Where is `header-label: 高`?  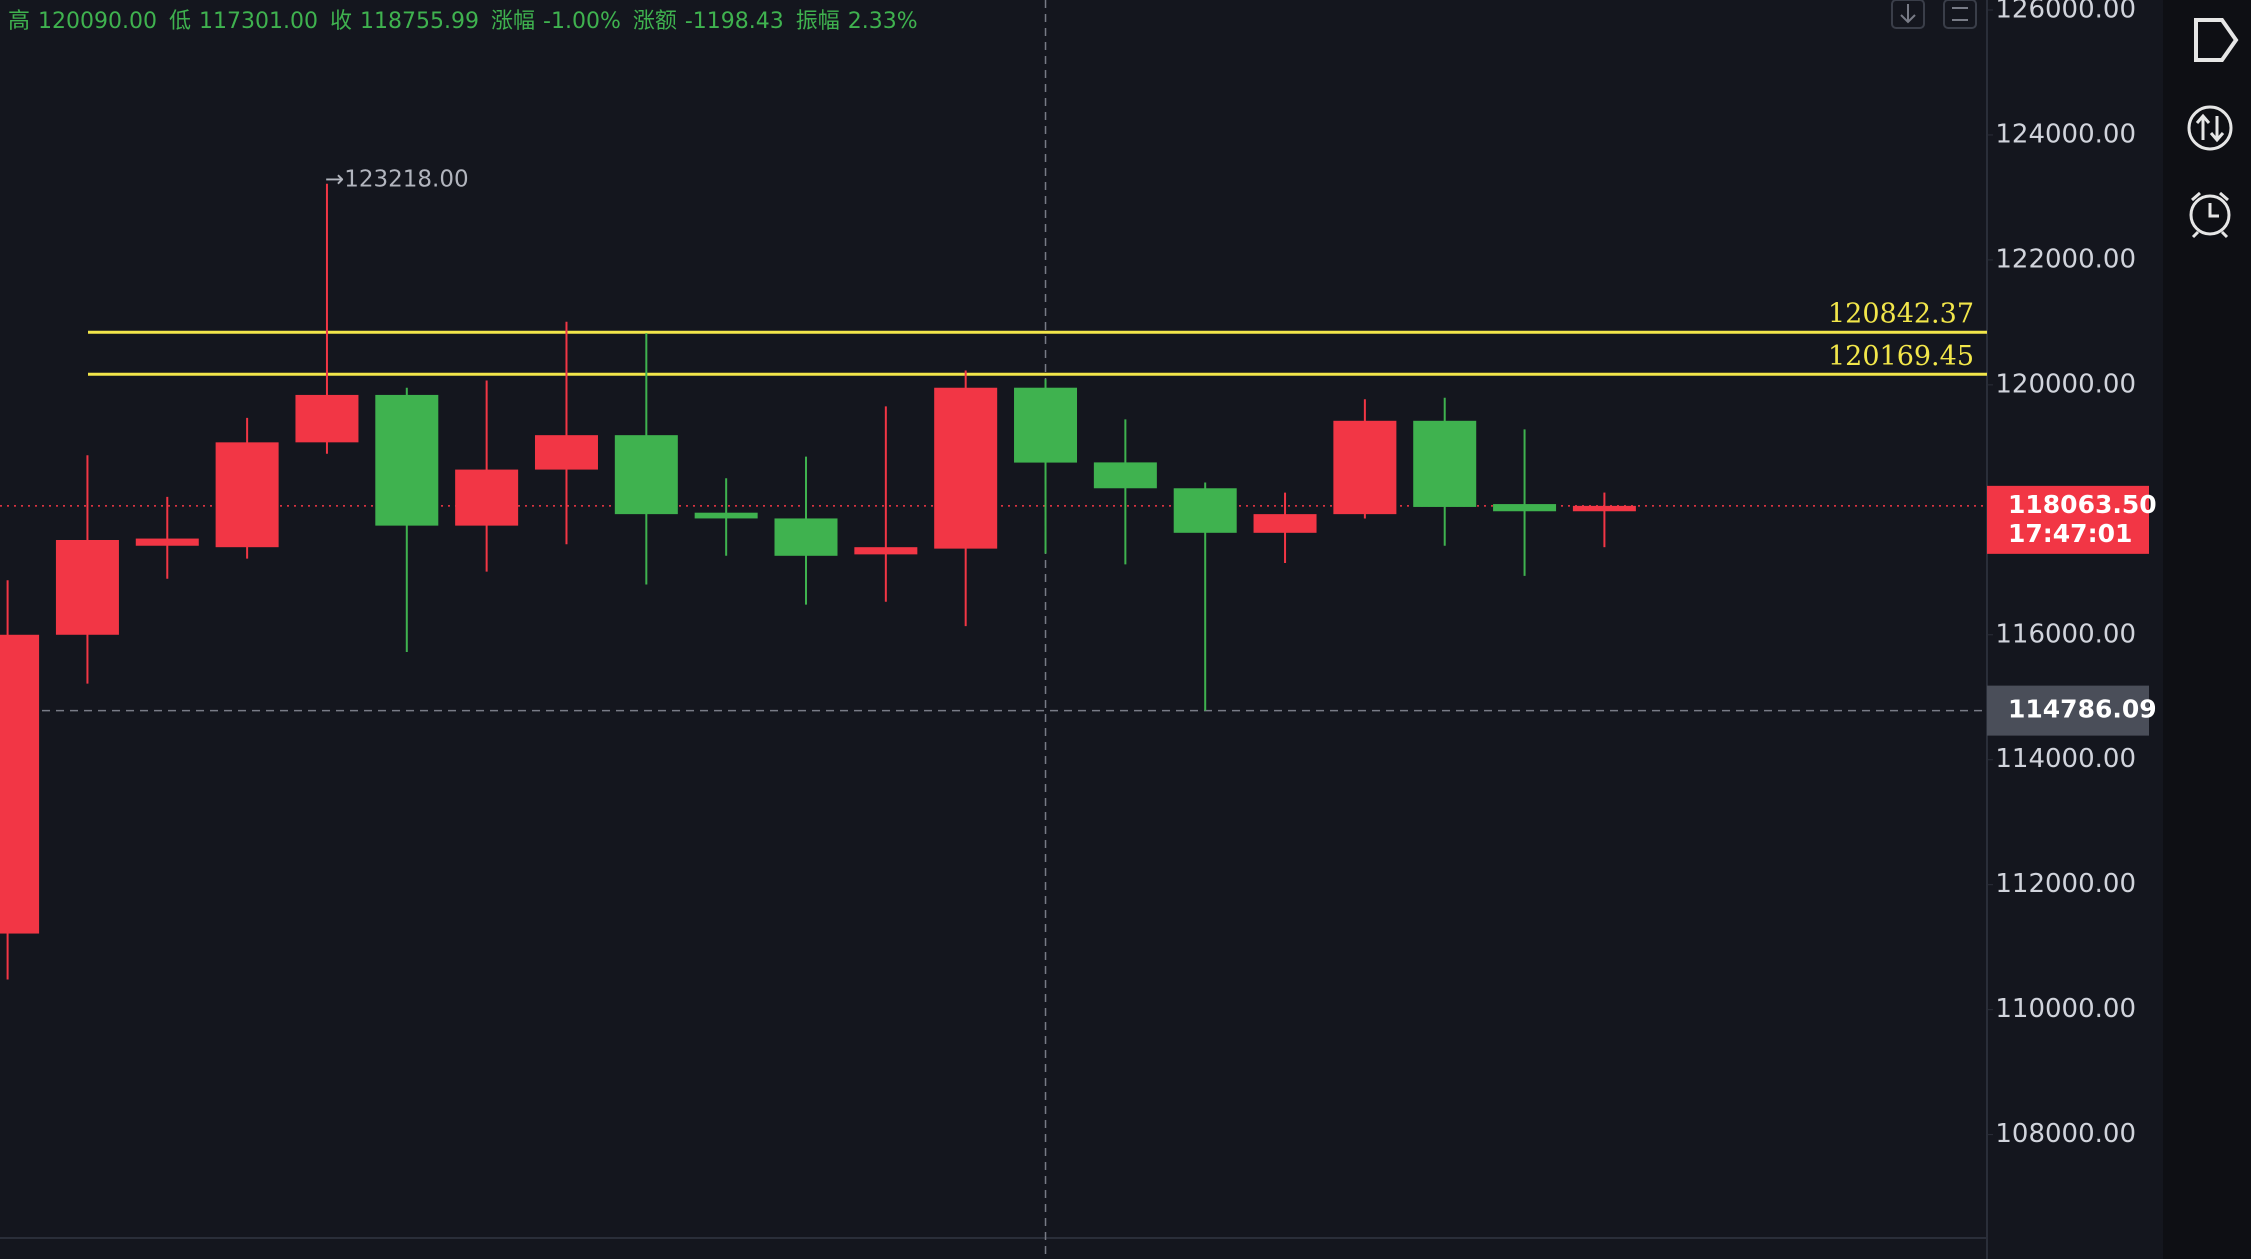 header-label: 高 is located at coordinates (19, 21).